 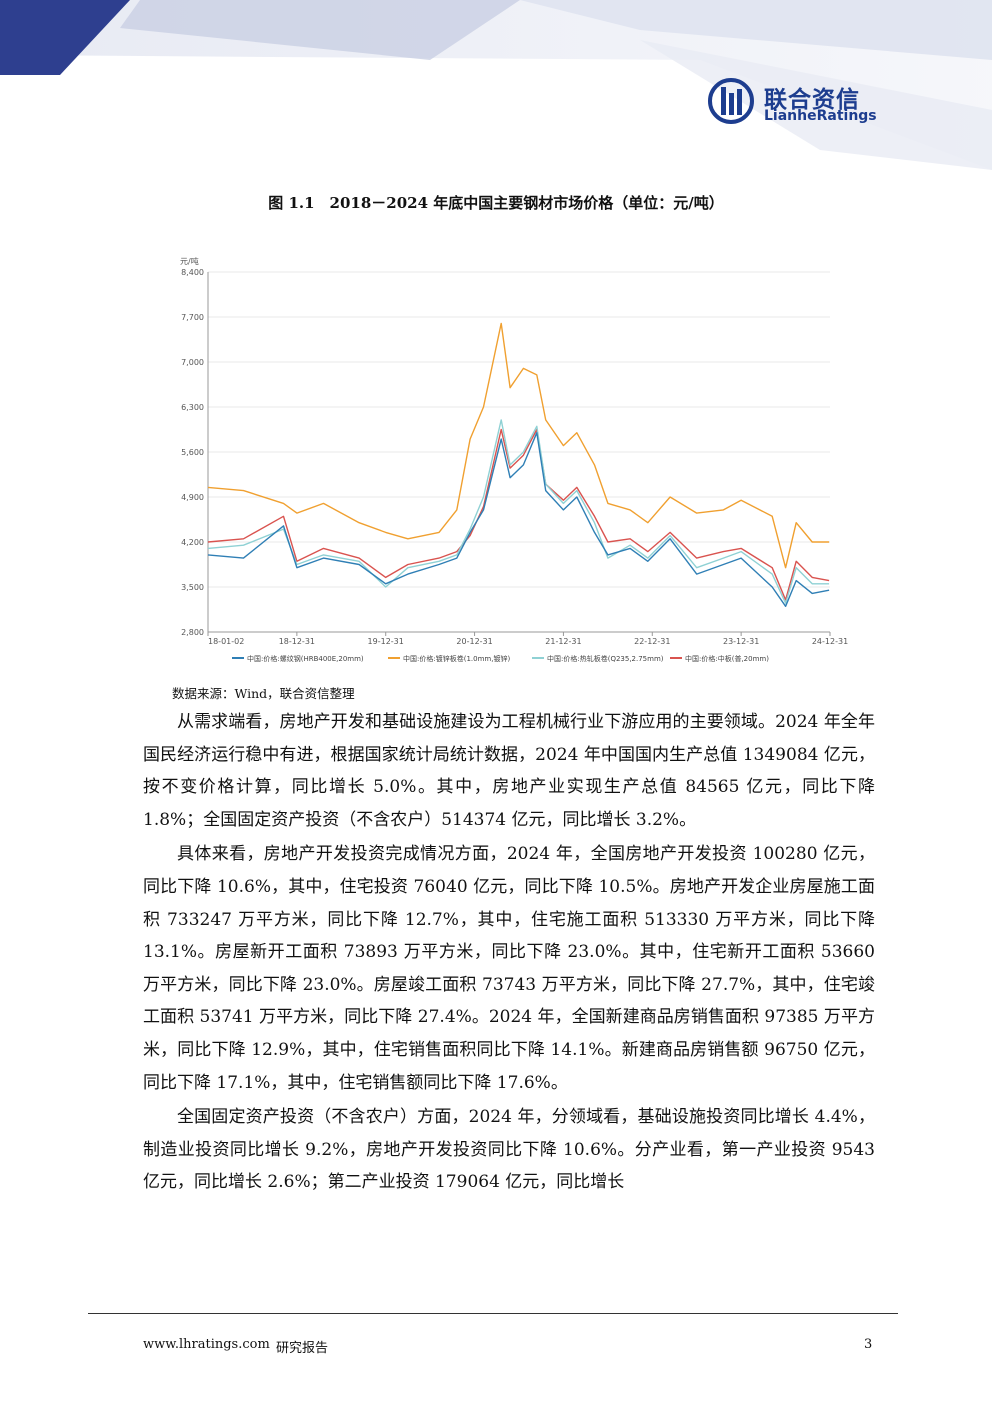 I want to click on y-tick-label: 5,600, so click(x=192, y=452).